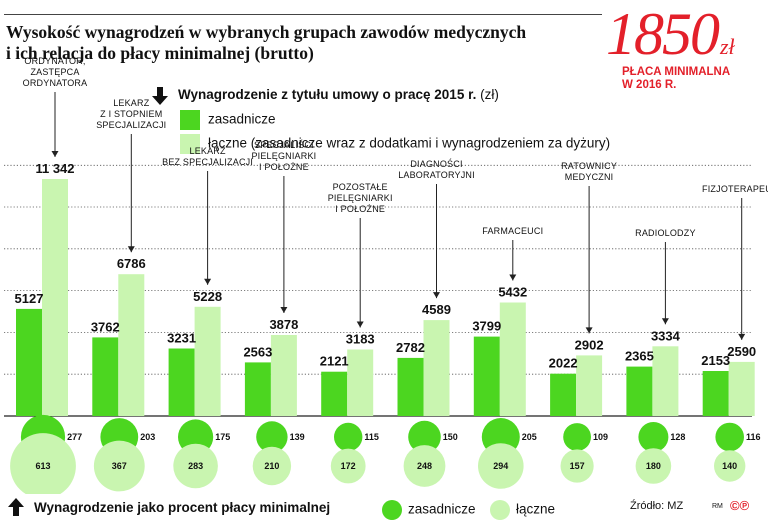 This screenshot has width=768, height=526. I want to click on legend-dot-base, so click(392, 510).